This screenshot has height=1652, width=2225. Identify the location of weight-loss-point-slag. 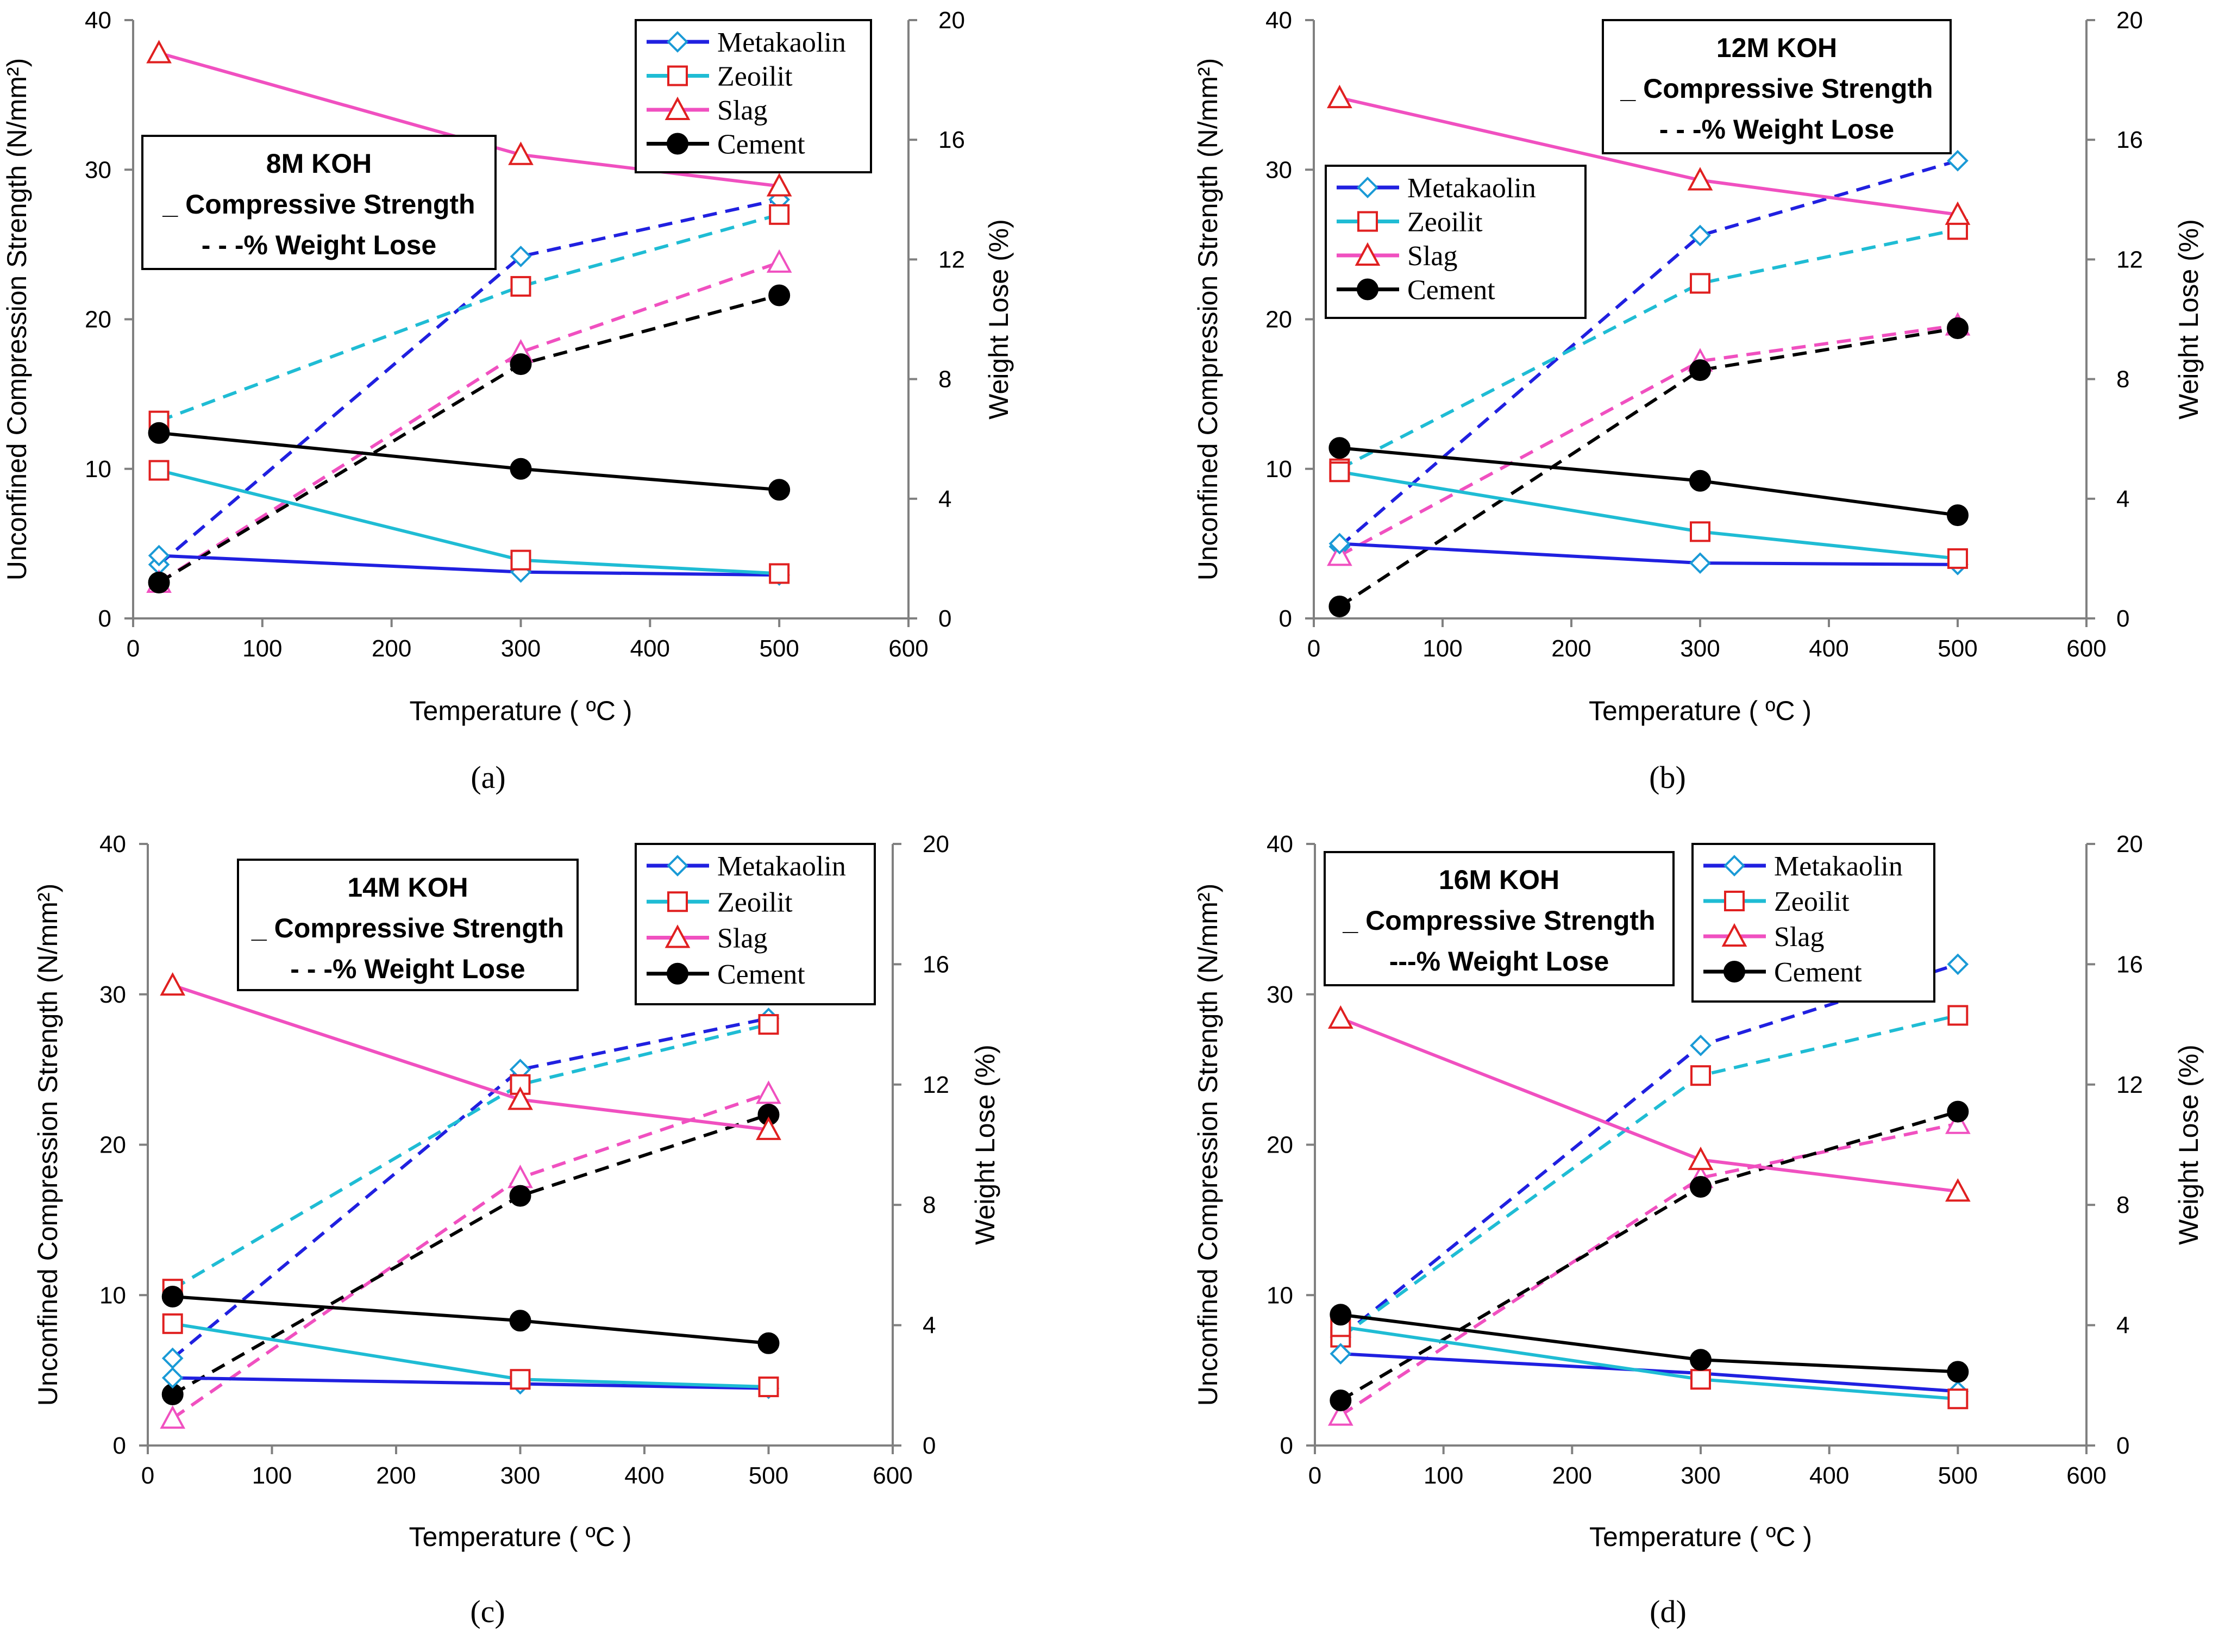
(173, 1417).